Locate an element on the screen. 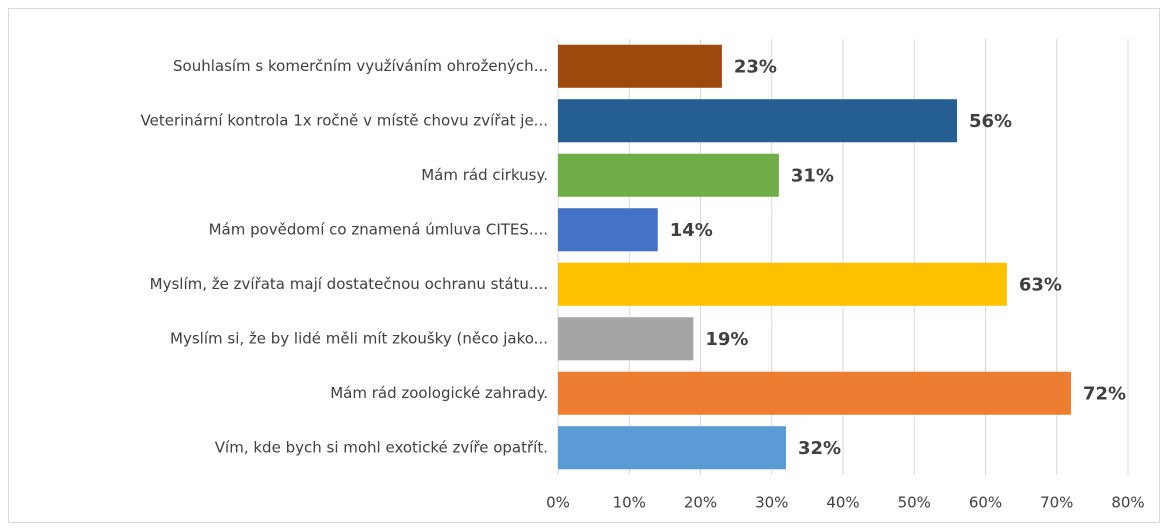 The width and height of the screenshot is (1168, 531). x-tick-label: 30% is located at coordinates (771, 503).